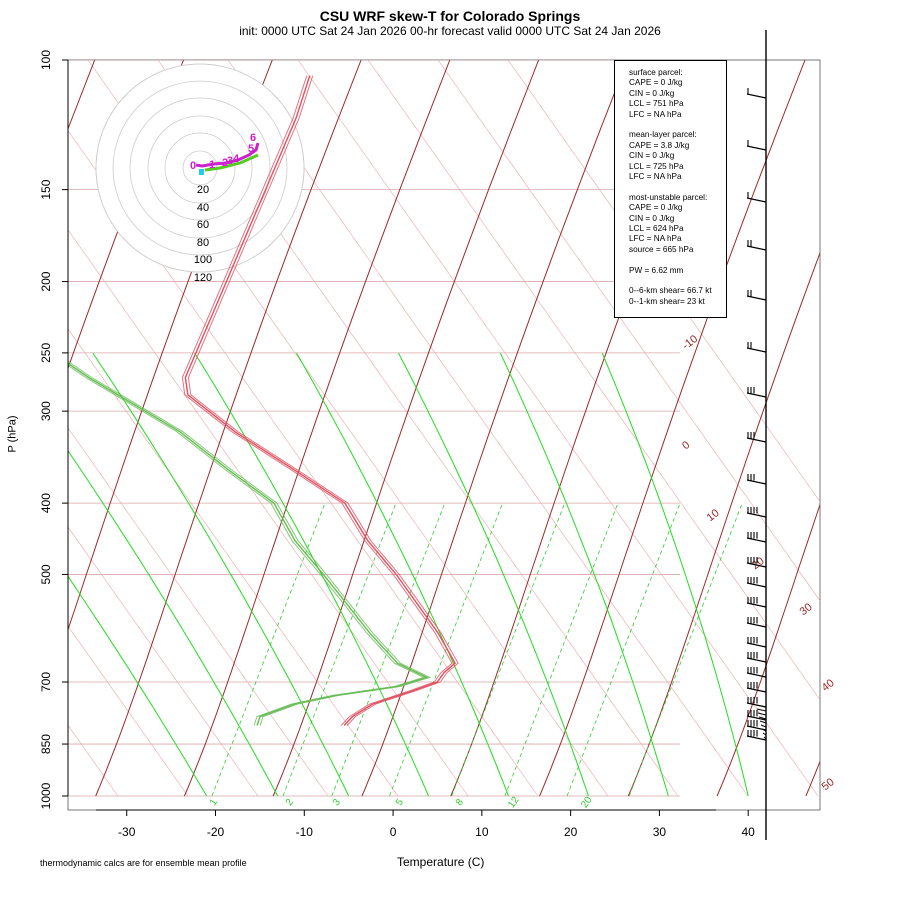  What do you see at coordinates (828, 784) in the screenshot?
I see `isotherm-label: 50` at bounding box center [828, 784].